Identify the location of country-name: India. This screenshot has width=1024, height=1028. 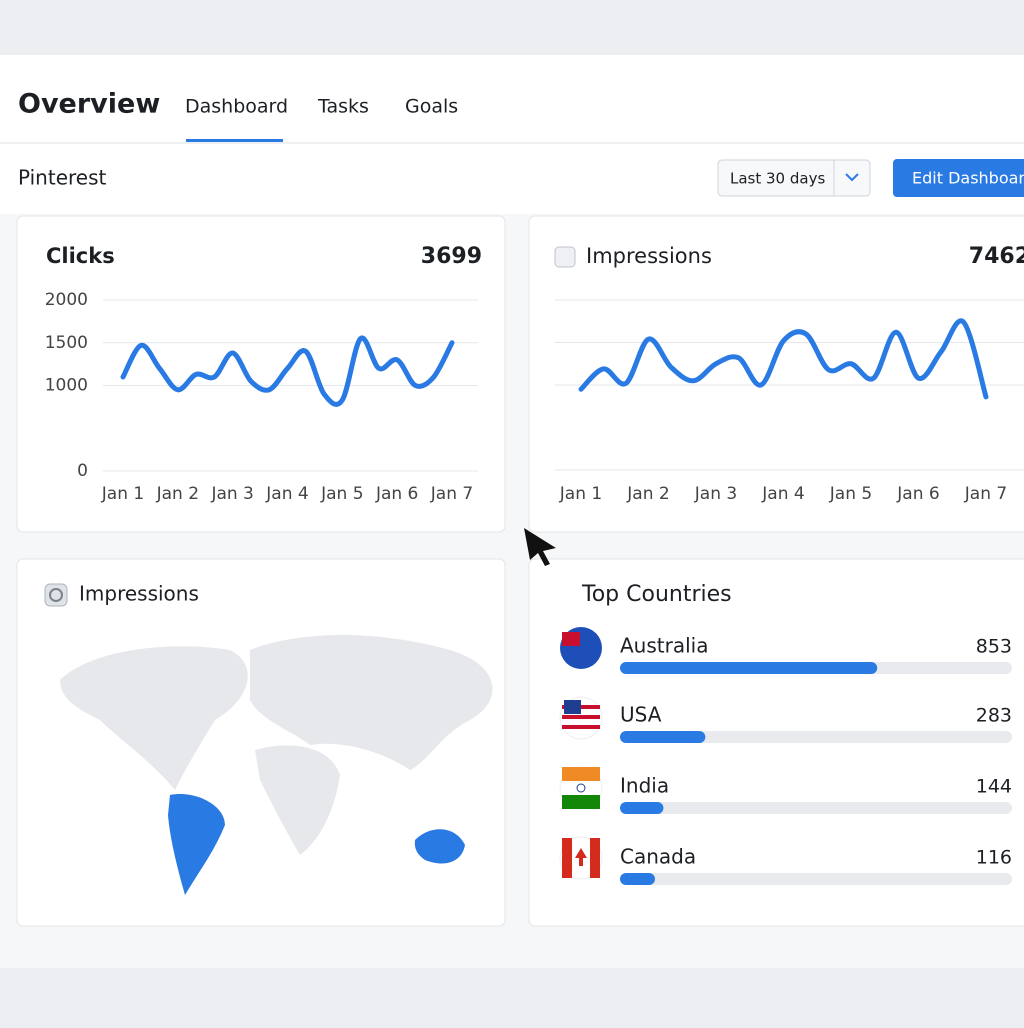
(644, 786).